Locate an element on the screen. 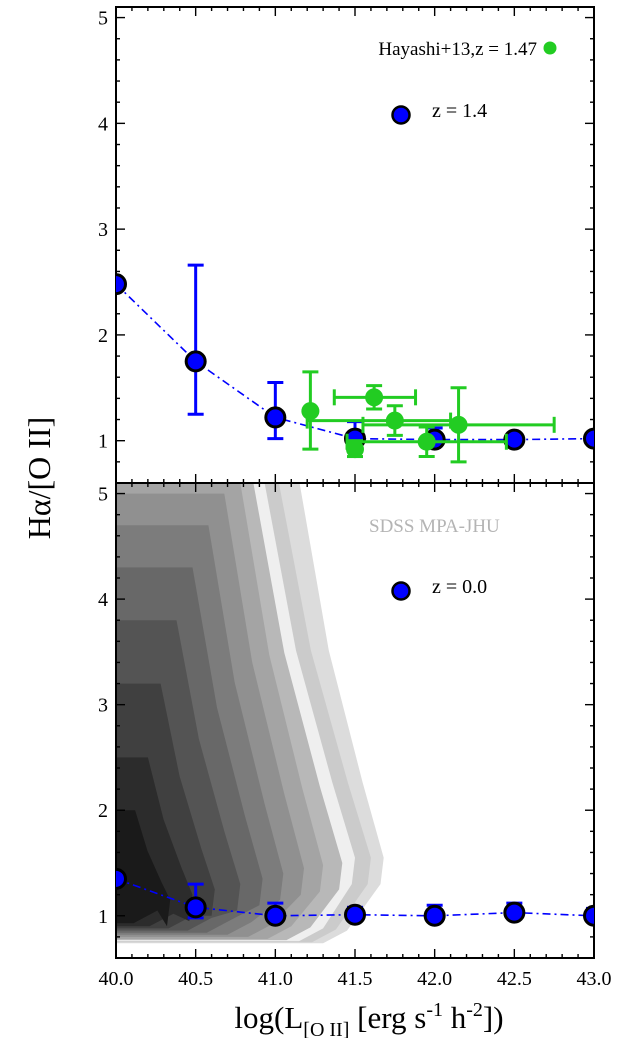 This screenshot has height=1038, width=618. legend-text-hayashi: Hayashi+13,z = 1.47 is located at coordinates (457, 49).